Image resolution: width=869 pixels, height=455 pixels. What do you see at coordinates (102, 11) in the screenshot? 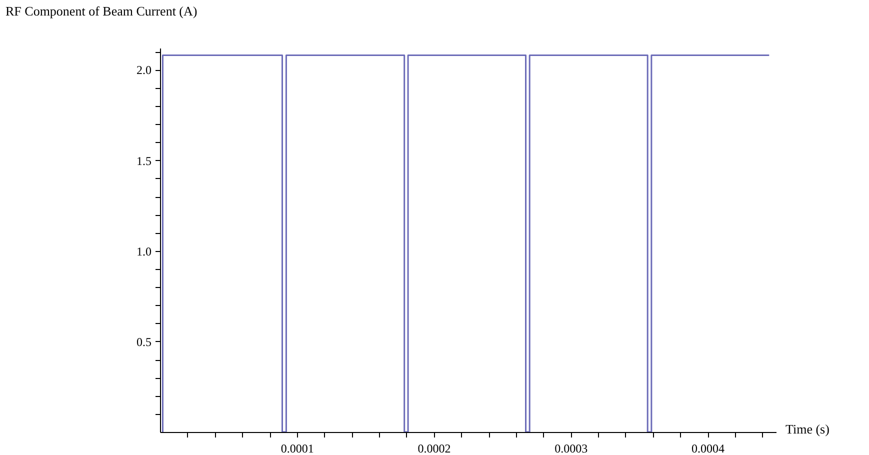
I see `y-axis-title: RF Component of Beam Current (A)` at bounding box center [102, 11].